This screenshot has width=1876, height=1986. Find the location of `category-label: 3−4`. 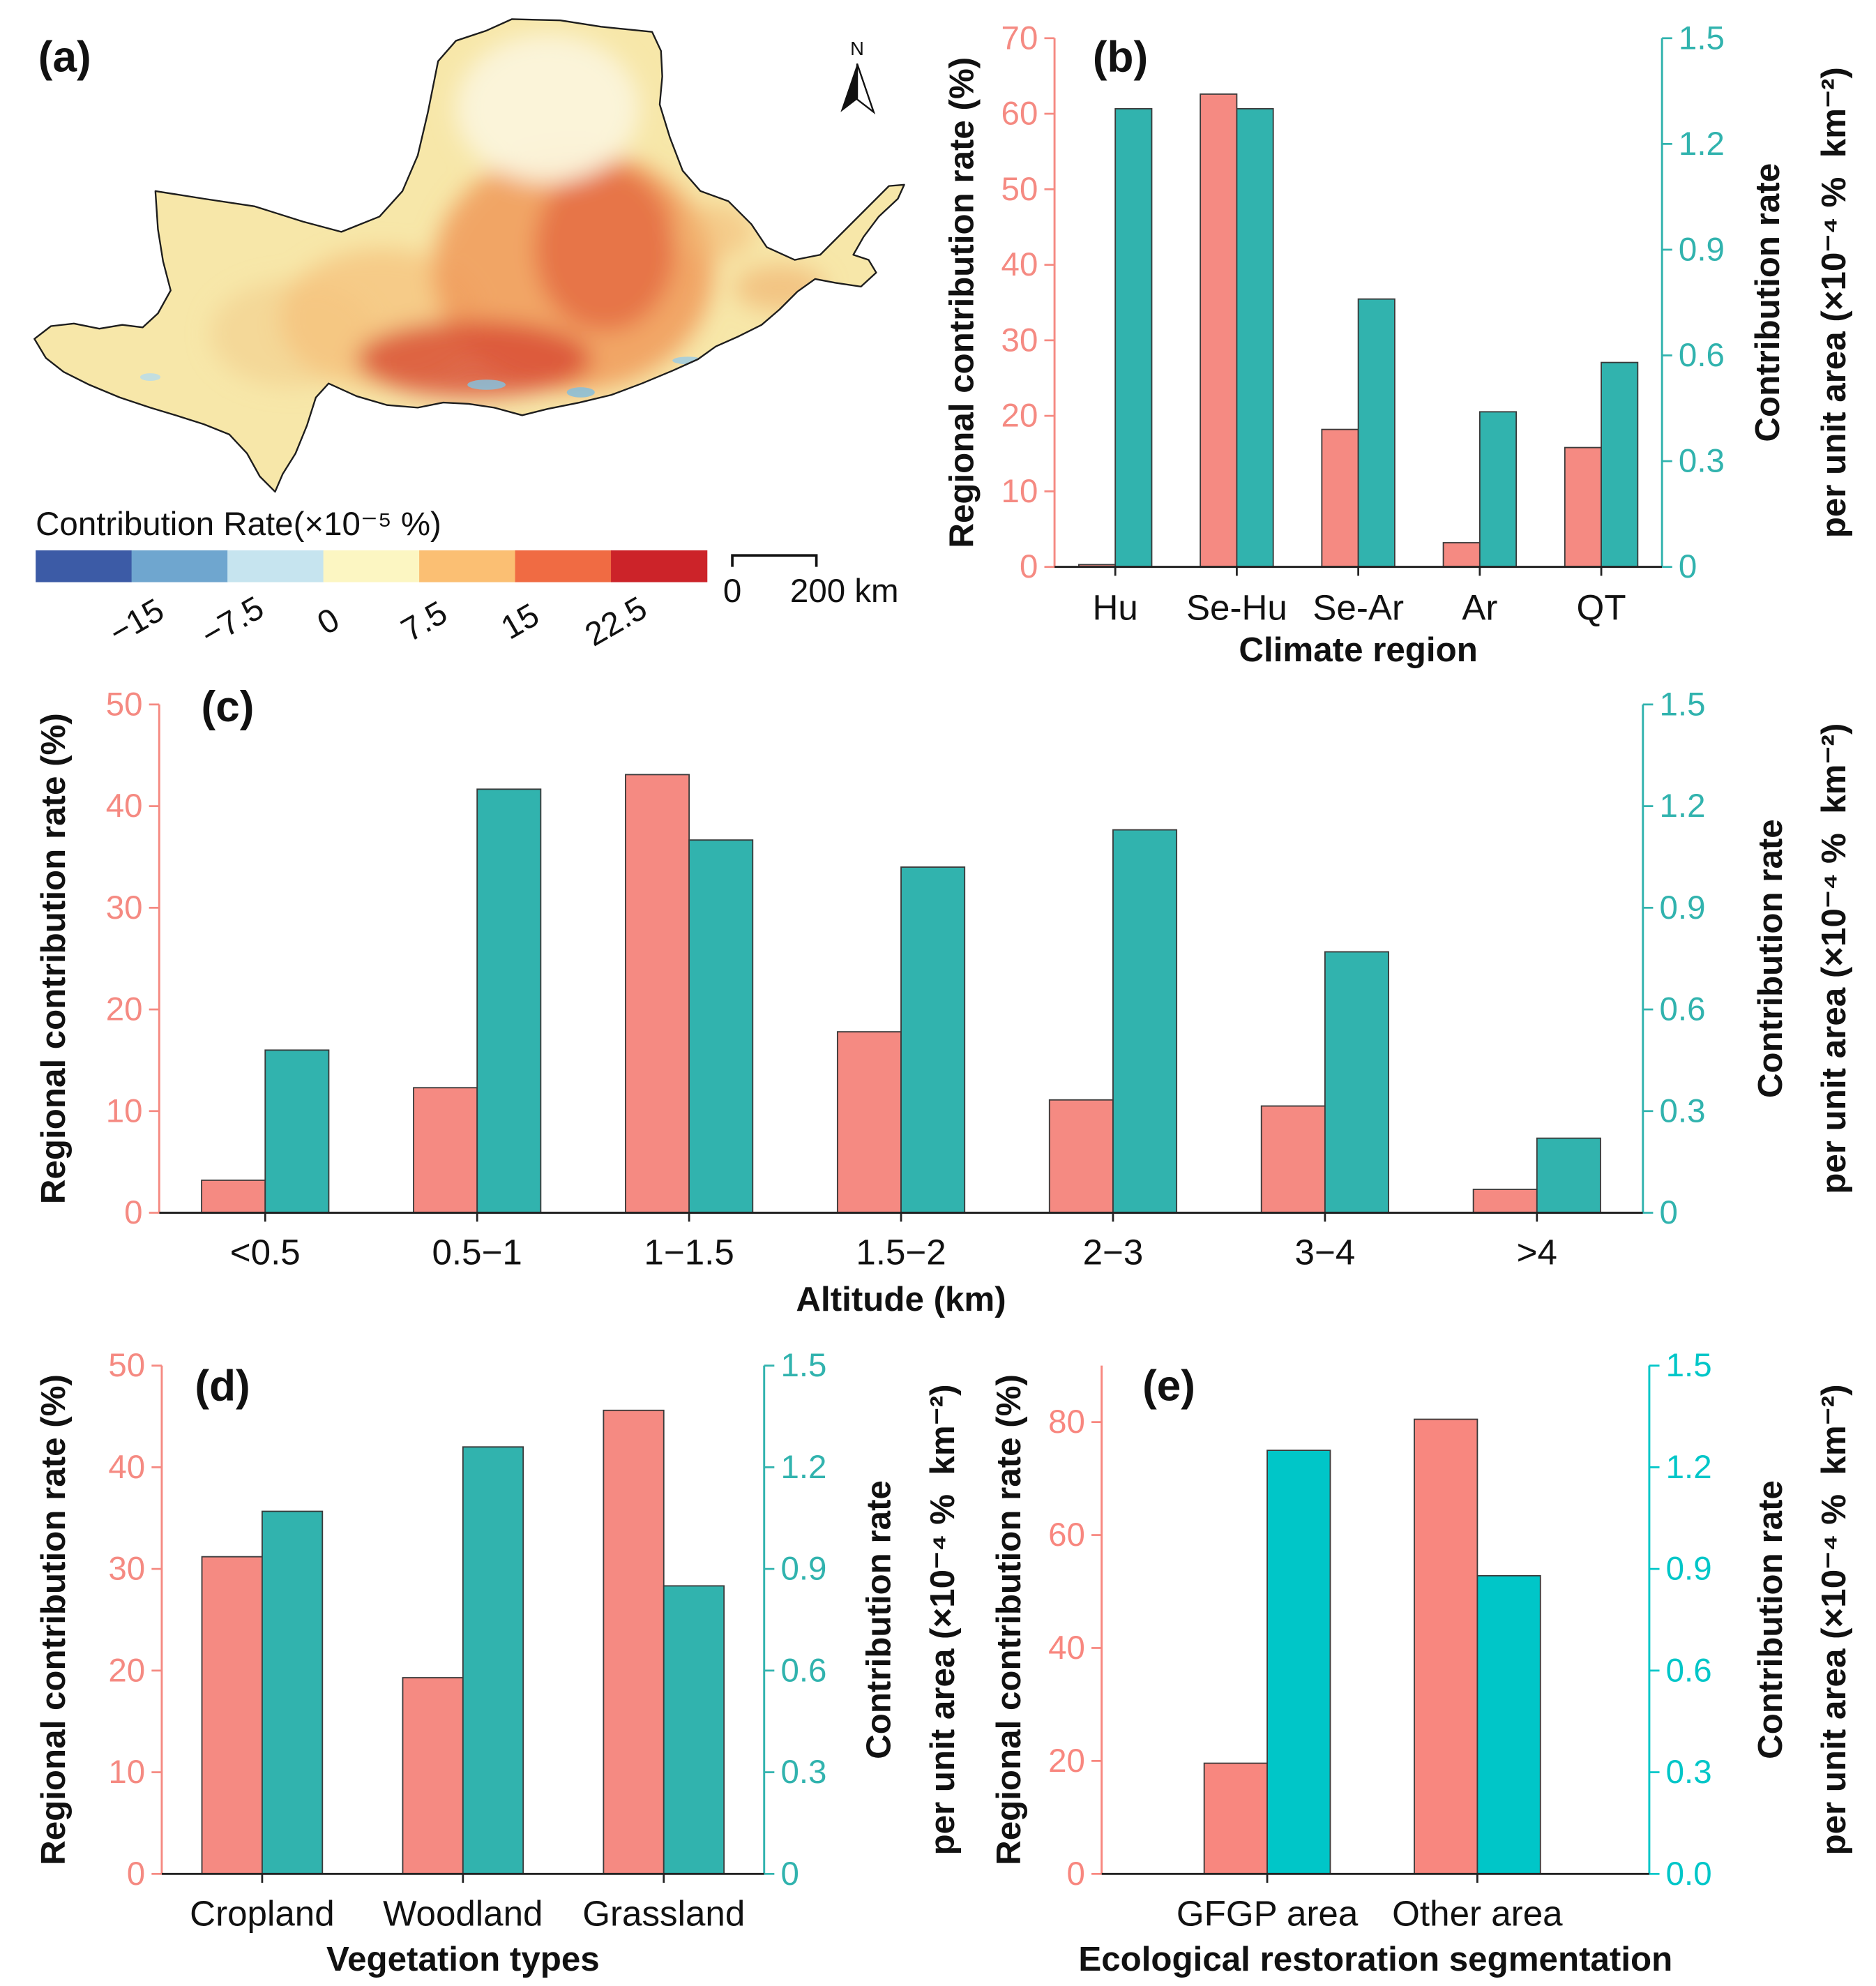

category-label: 3−4 is located at coordinates (1325, 1253).